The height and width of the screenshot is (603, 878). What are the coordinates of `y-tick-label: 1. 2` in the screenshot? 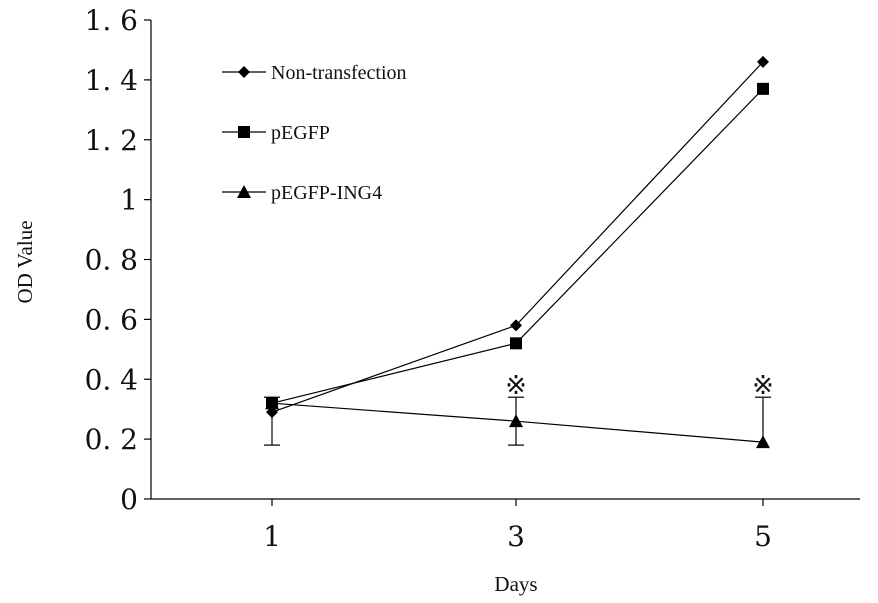 It's located at (111, 140).